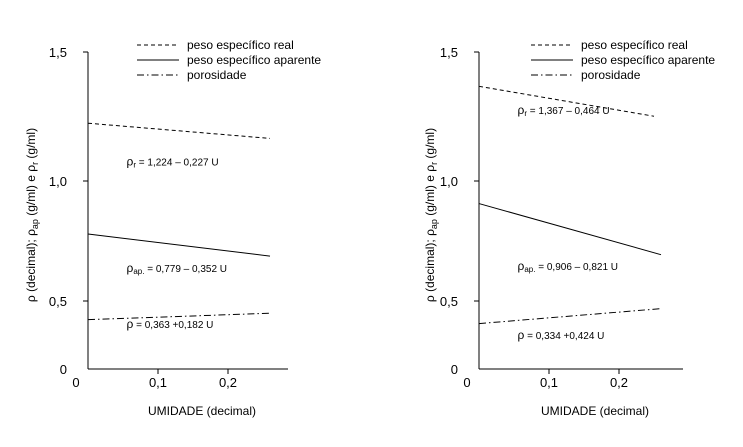  I want to click on equation-label: ρr = 1,367 – 0,464 U, so click(564, 110).